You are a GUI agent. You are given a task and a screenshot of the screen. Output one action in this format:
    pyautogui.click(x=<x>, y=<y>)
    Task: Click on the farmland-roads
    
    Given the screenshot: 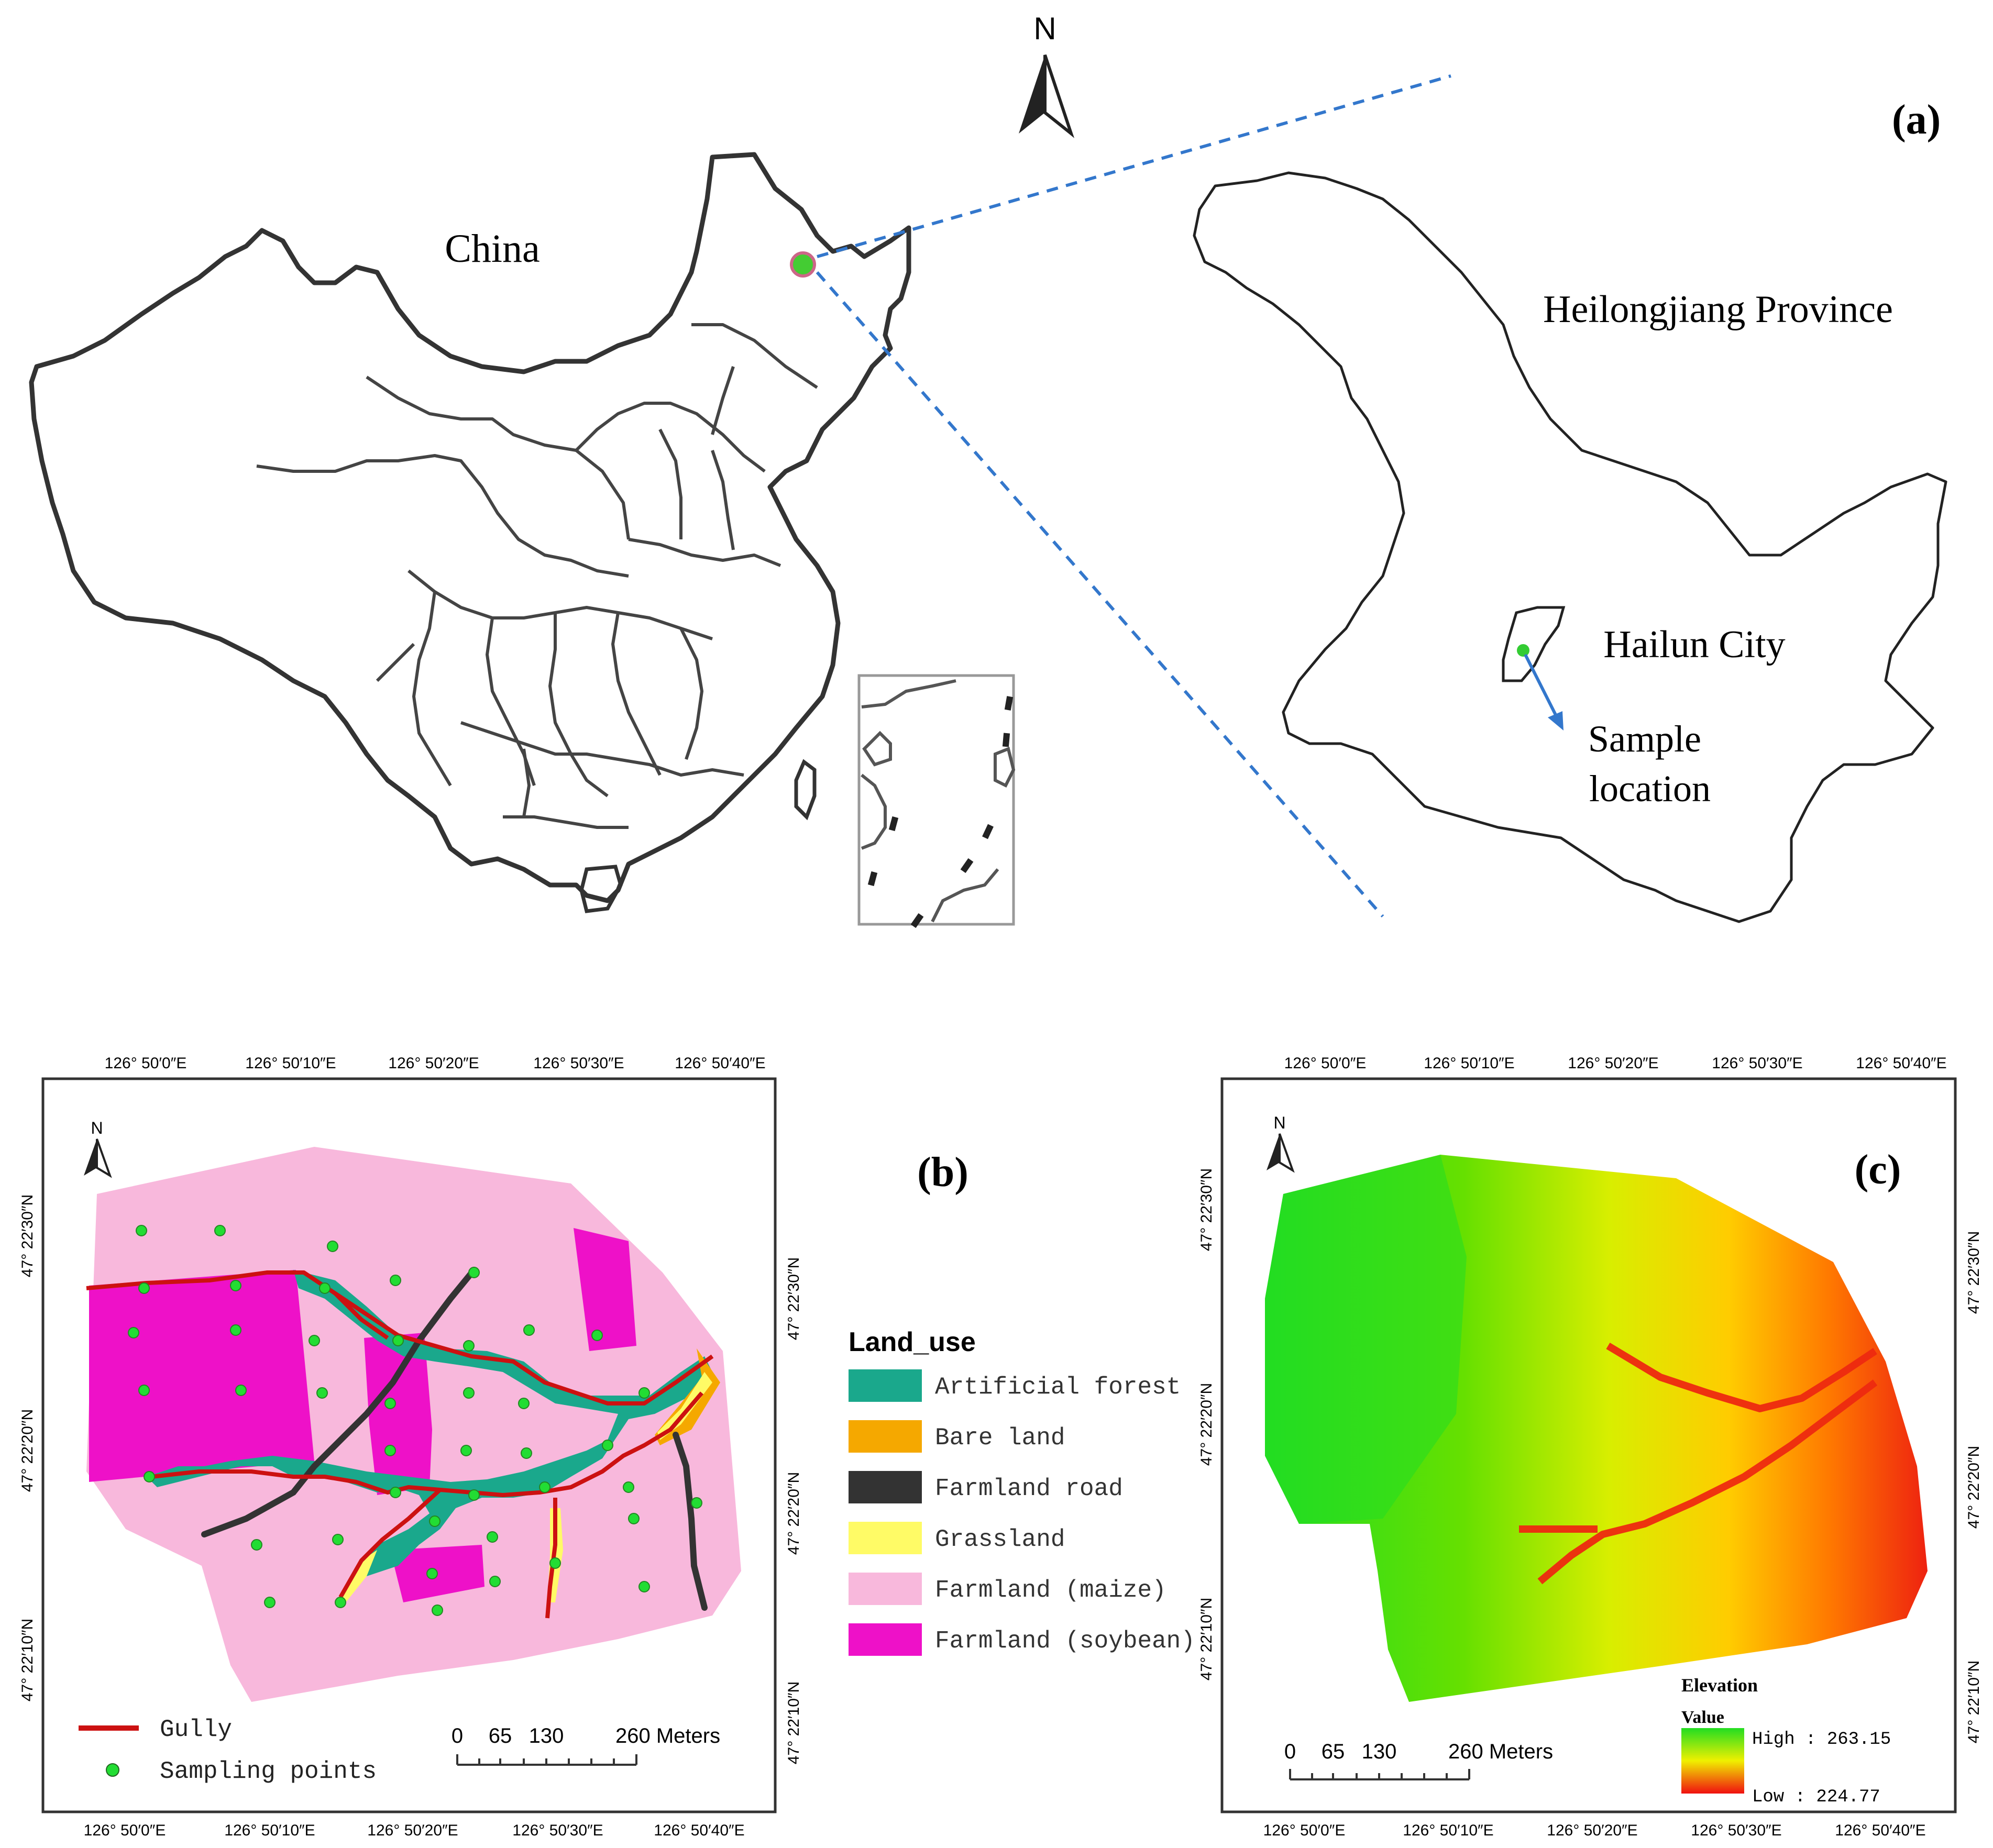 What is the action you would take?
    pyautogui.click(x=454, y=1439)
    